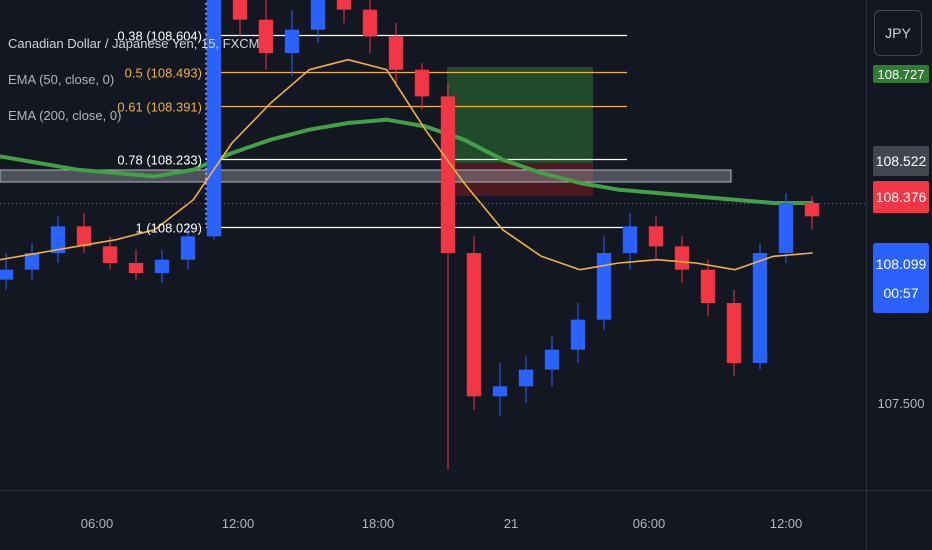 The width and height of the screenshot is (932, 550). I want to click on current-price-label: 108.099 00:57, so click(901, 278).